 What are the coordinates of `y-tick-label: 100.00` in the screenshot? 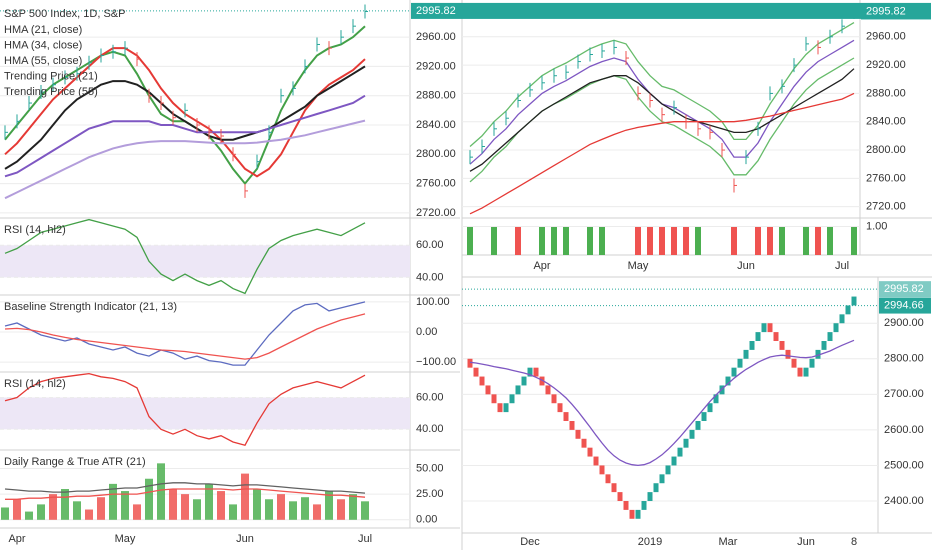 It's located at (433, 302).